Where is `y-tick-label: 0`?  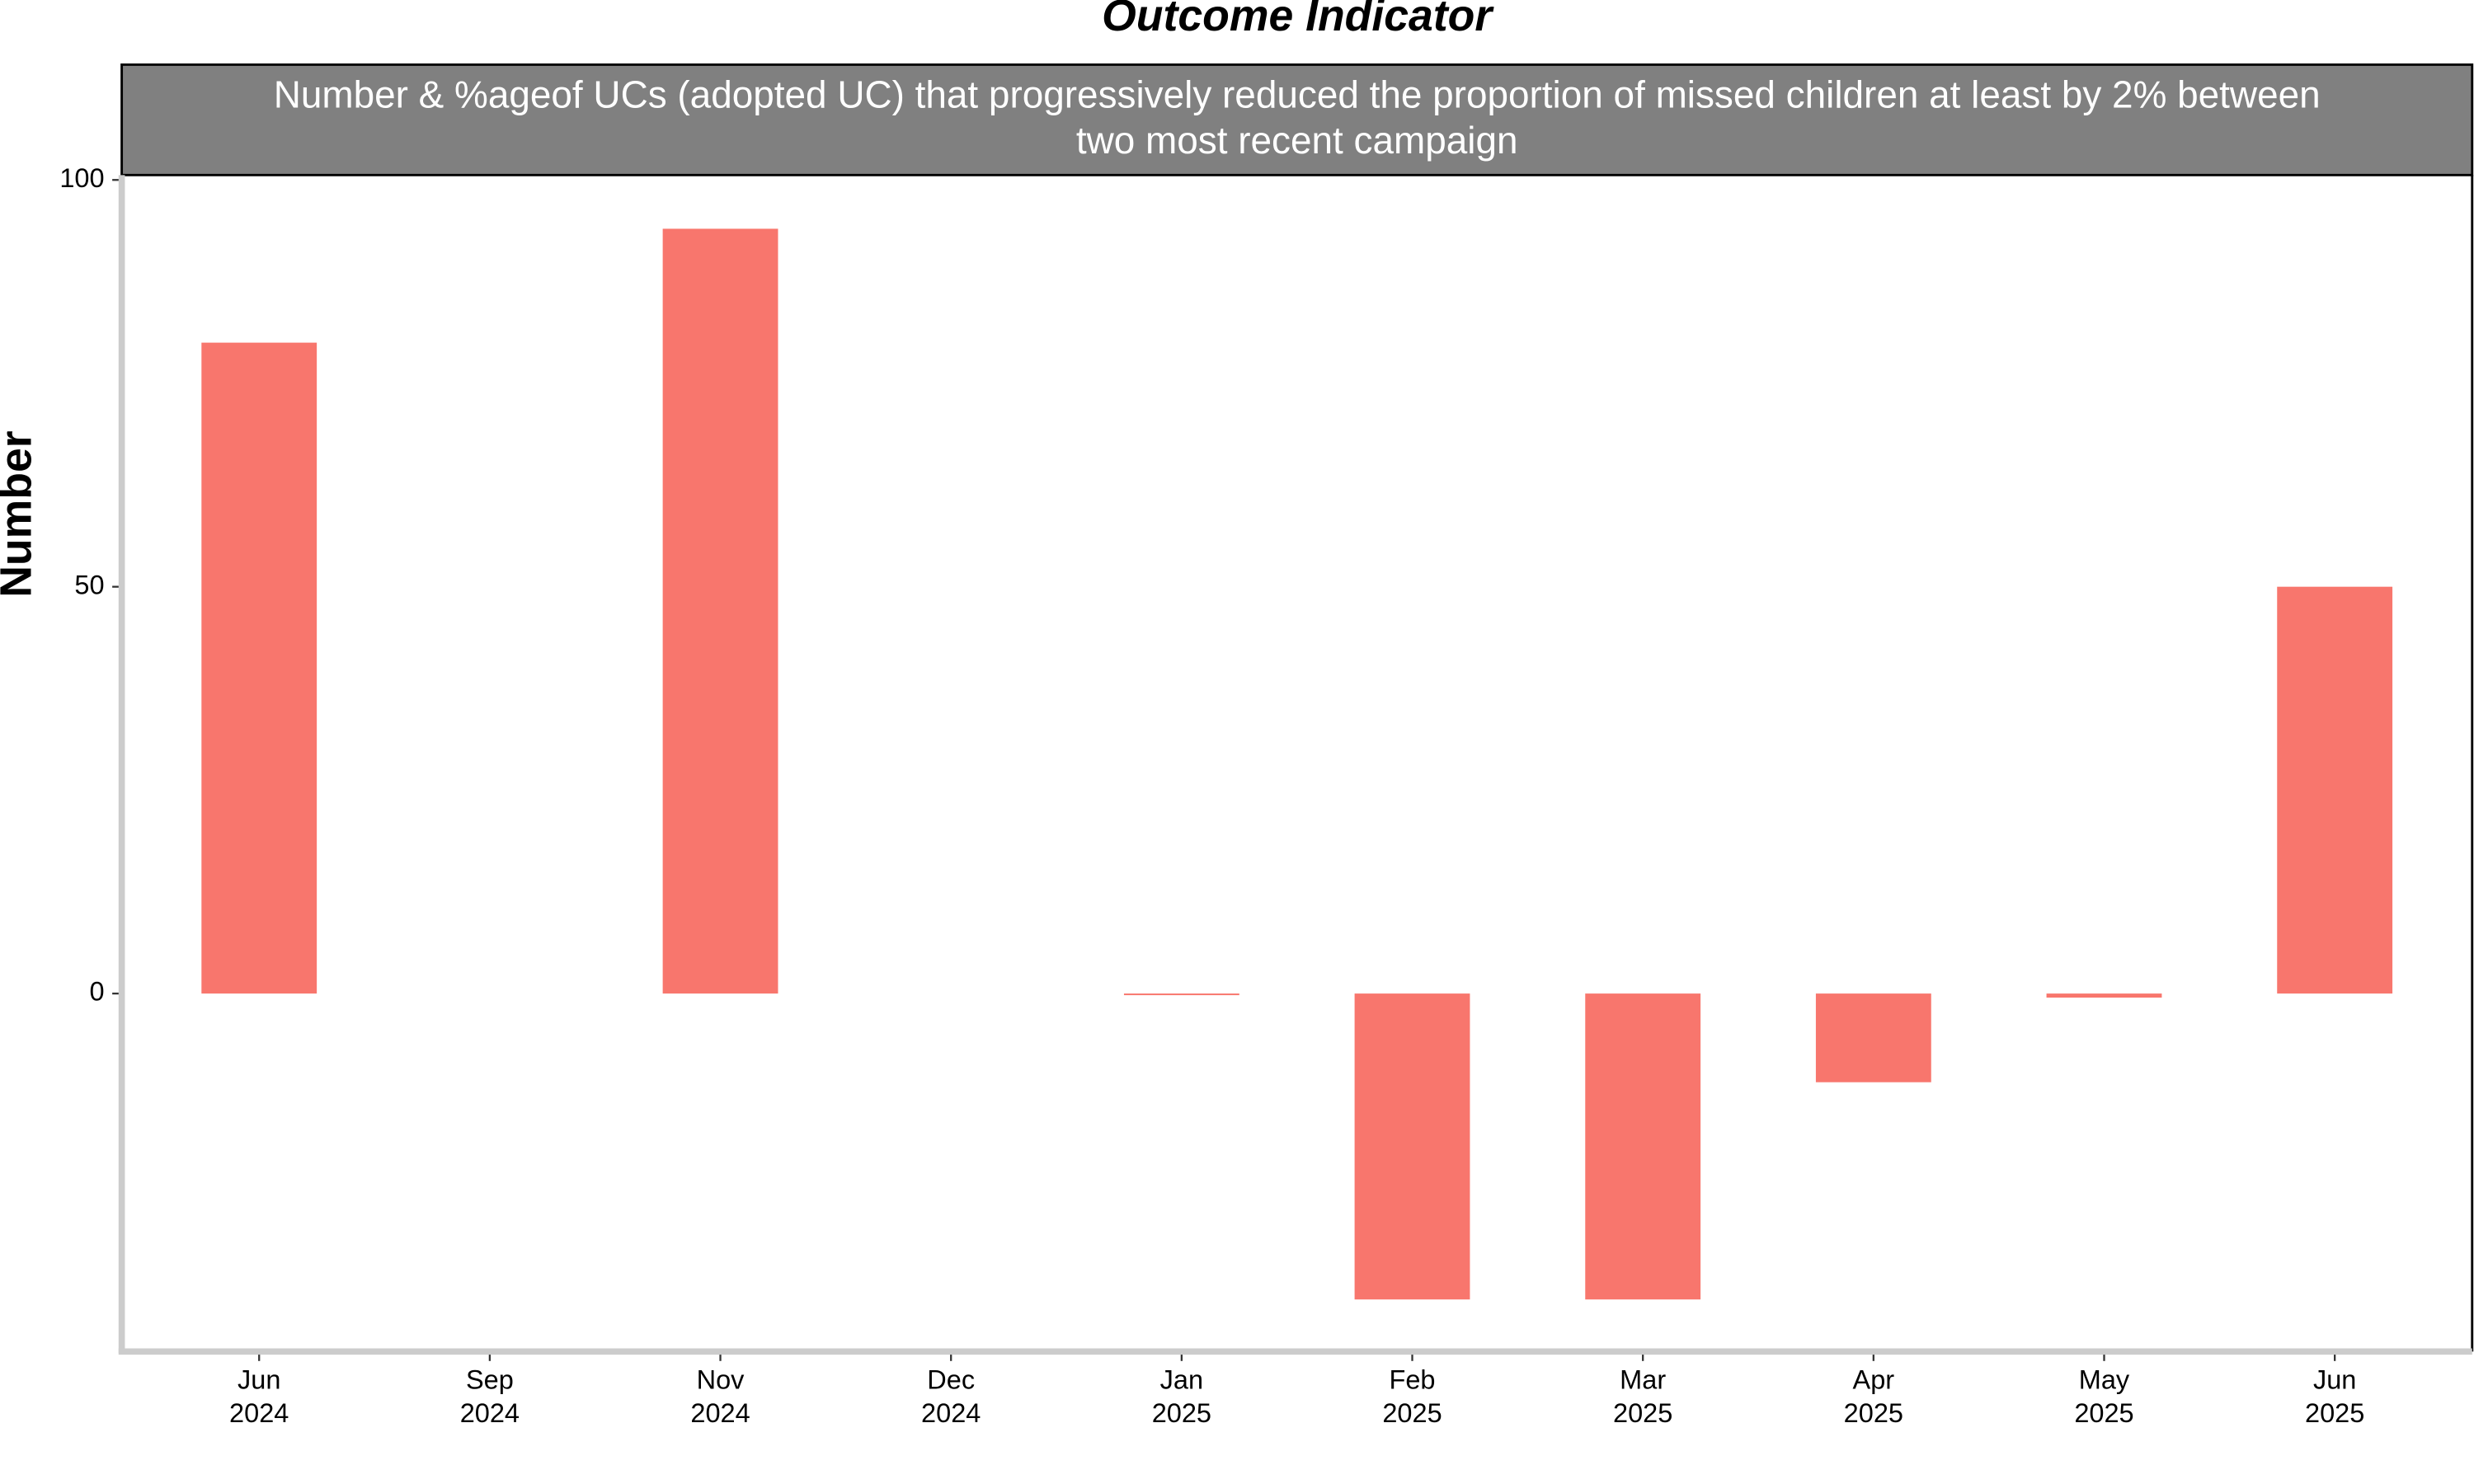
y-tick-label: 0 is located at coordinates (96, 992).